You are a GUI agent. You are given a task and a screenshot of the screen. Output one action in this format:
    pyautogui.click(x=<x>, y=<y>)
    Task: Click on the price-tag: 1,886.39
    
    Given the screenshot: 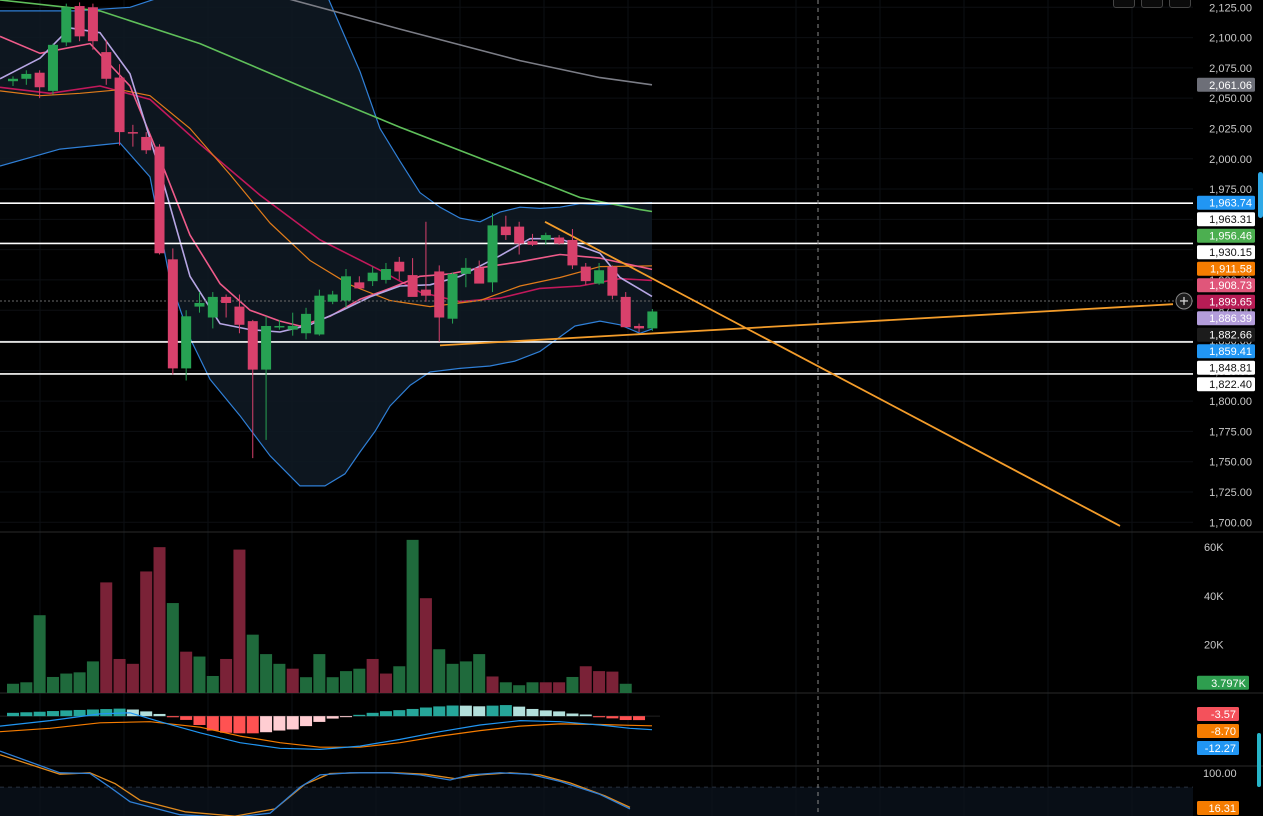 What is the action you would take?
    pyautogui.click(x=1226, y=318)
    